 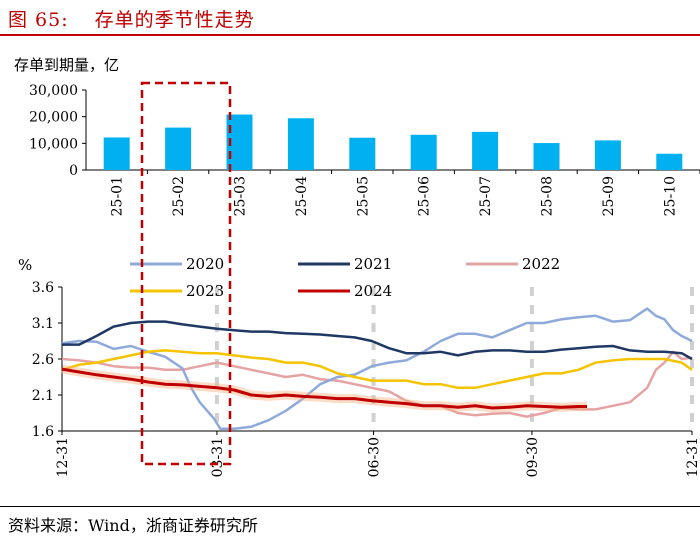 I want to click on bar-y-tick-label: 0, so click(x=73, y=171).